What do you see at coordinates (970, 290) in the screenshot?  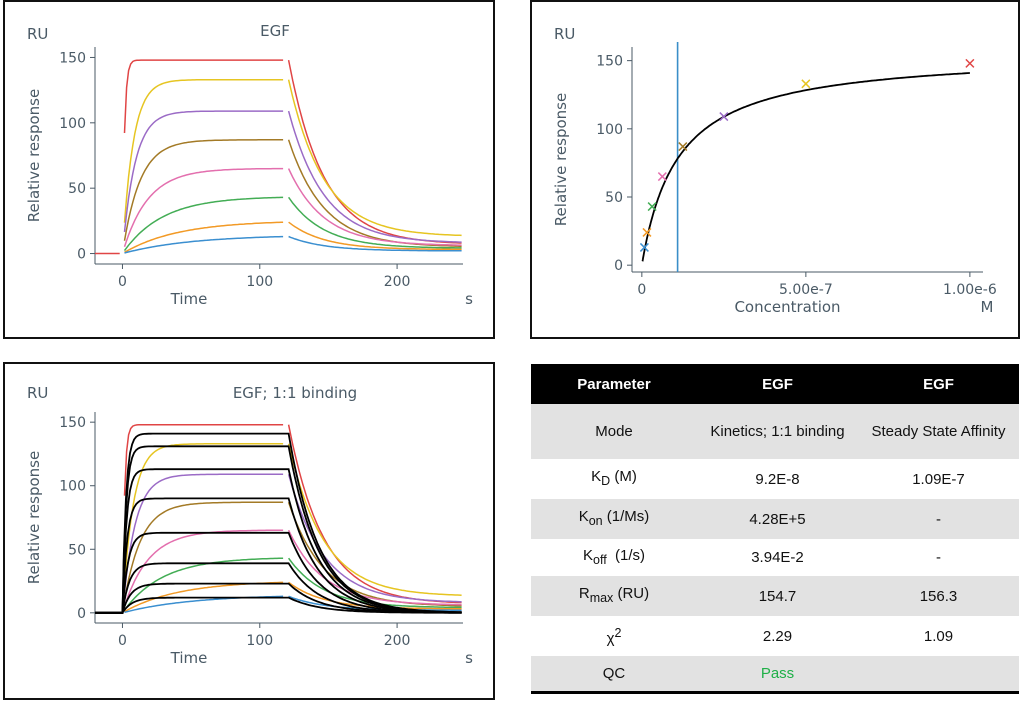 I see `x-tick-label: 1.00e-6` at bounding box center [970, 290].